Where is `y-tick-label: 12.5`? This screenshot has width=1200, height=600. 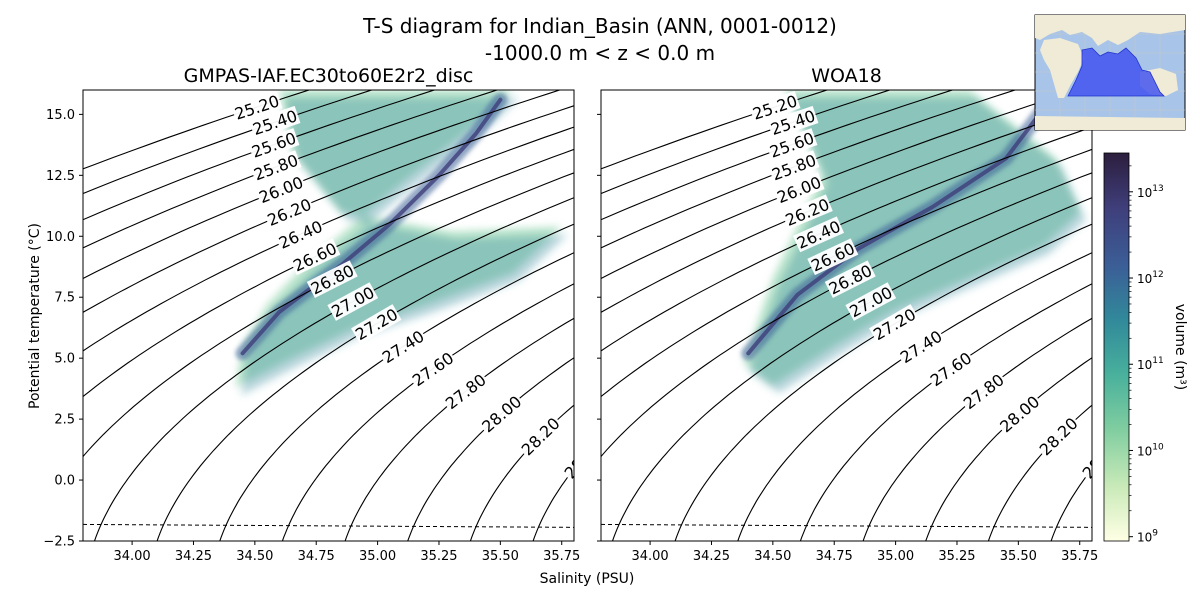 y-tick-label: 12.5 is located at coordinates (60, 176).